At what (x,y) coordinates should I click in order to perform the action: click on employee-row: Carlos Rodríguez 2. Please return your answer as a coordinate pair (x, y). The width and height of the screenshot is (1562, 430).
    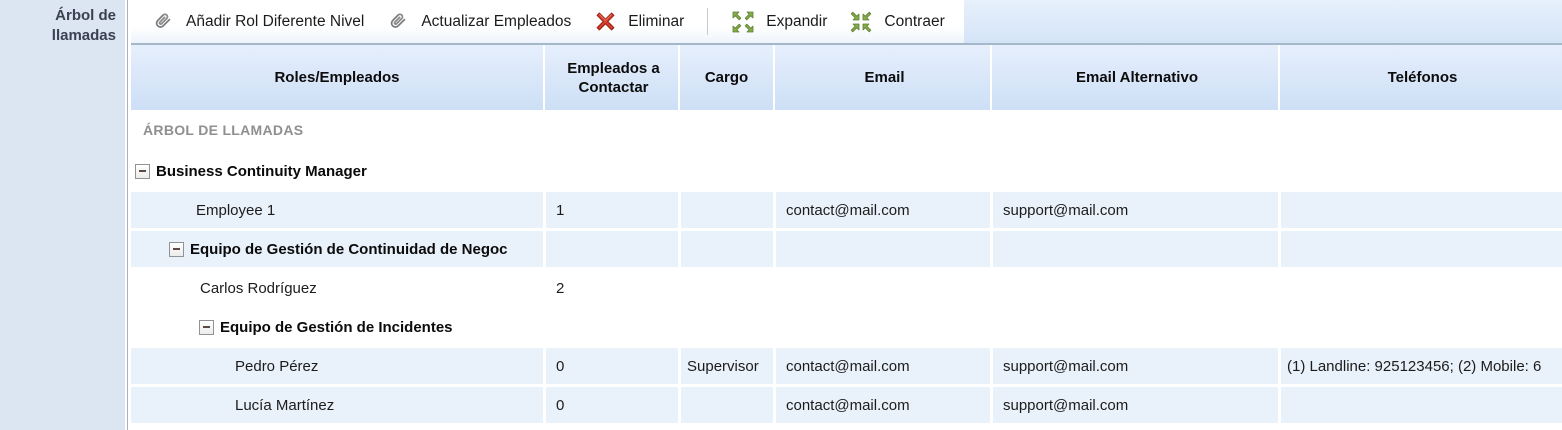
    Looking at the image, I should click on (846, 289).